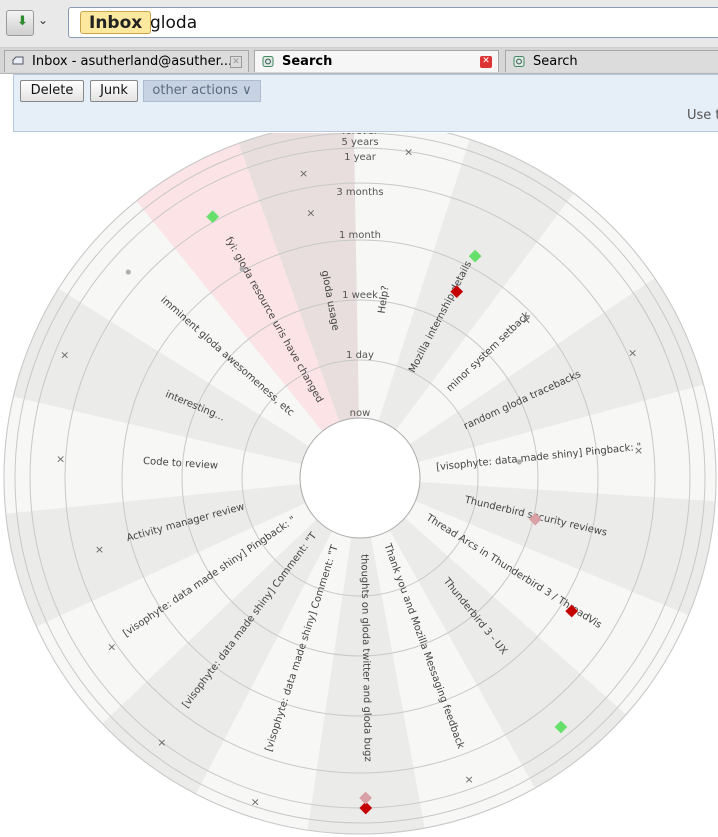  Describe the element at coordinates (365, 658) in the screenshot. I see `conversation-label: thoughts on gloda twitter and gloda bugz` at that location.